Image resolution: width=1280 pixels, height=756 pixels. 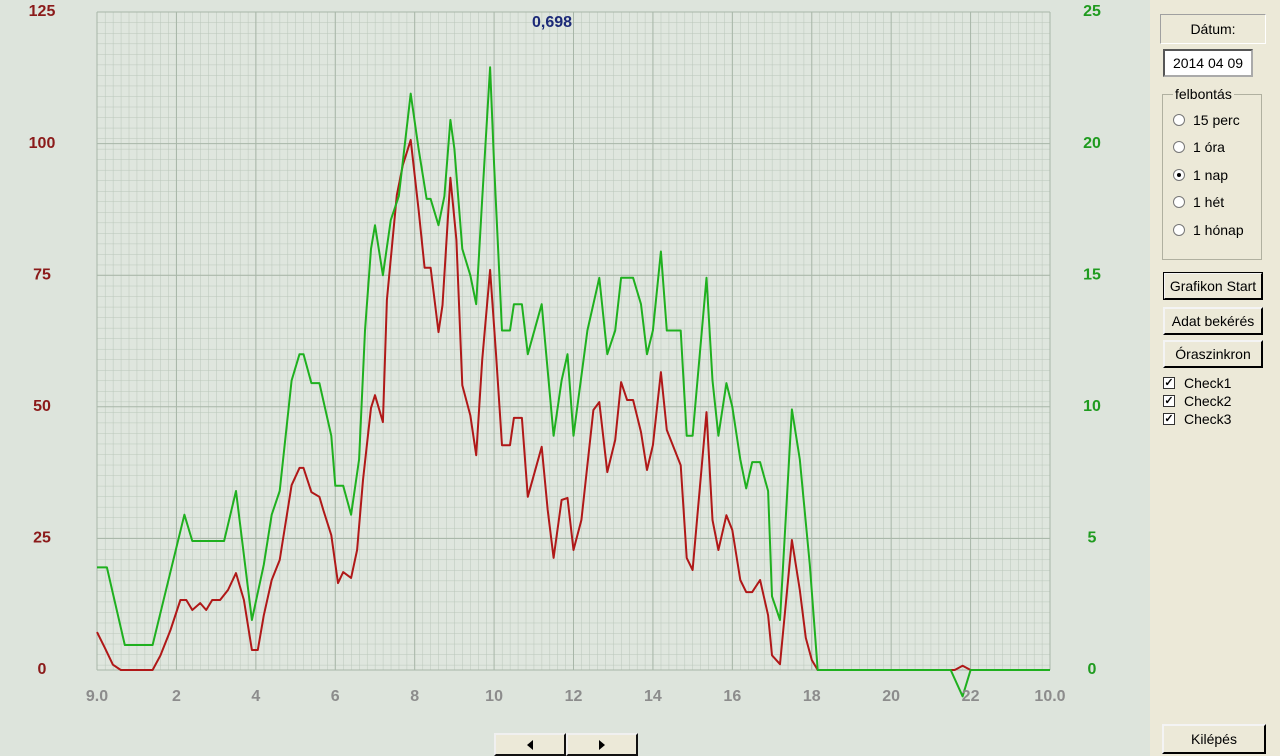 I want to click on x-tick-label: 10, so click(x=494, y=696).